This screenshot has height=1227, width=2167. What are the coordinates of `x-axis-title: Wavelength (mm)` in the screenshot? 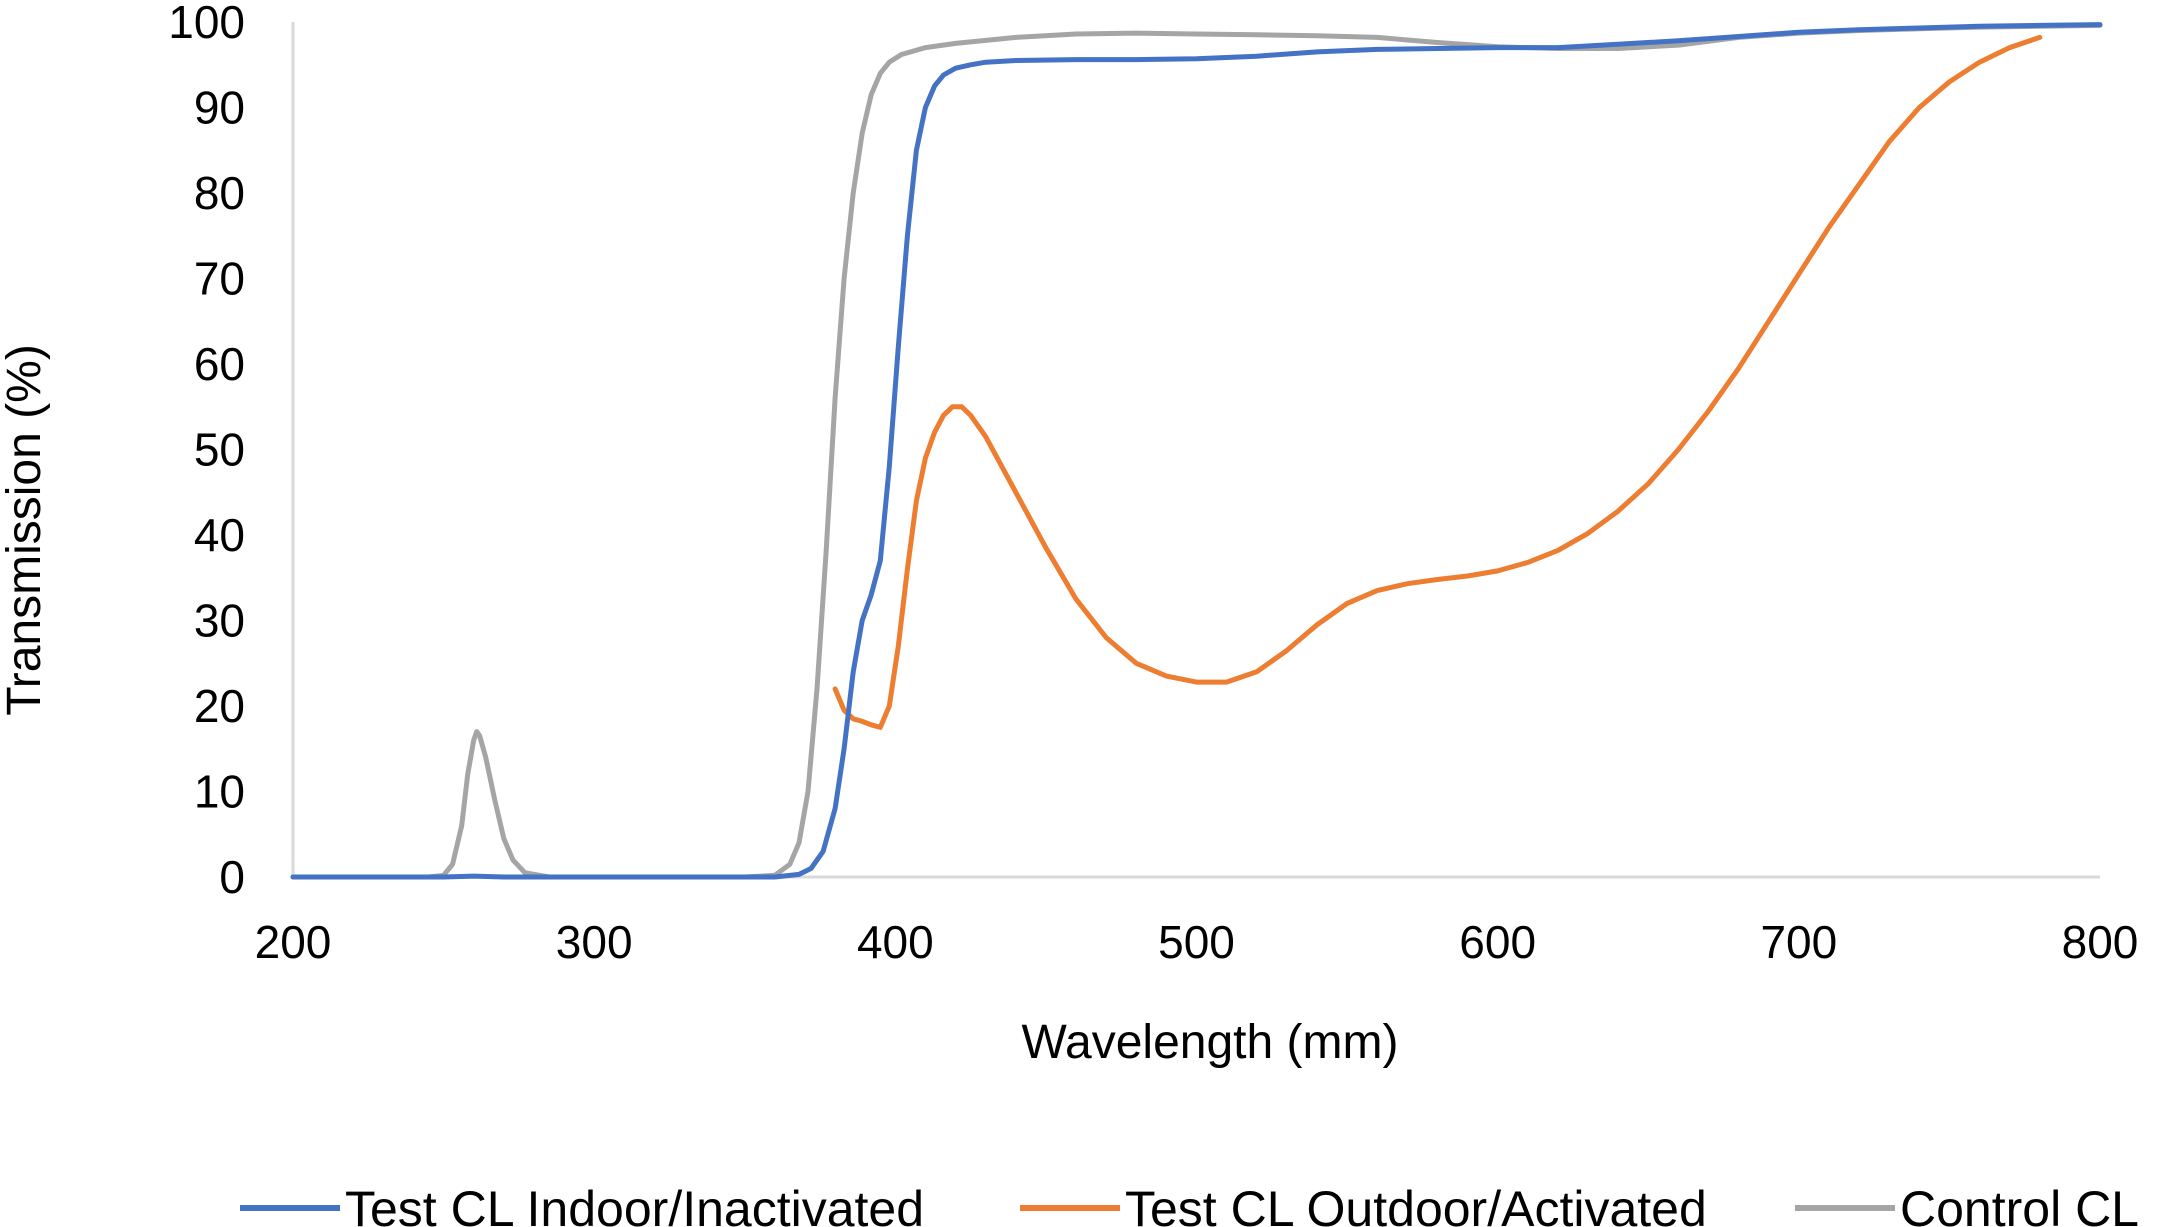 It's located at (1210, 1042).